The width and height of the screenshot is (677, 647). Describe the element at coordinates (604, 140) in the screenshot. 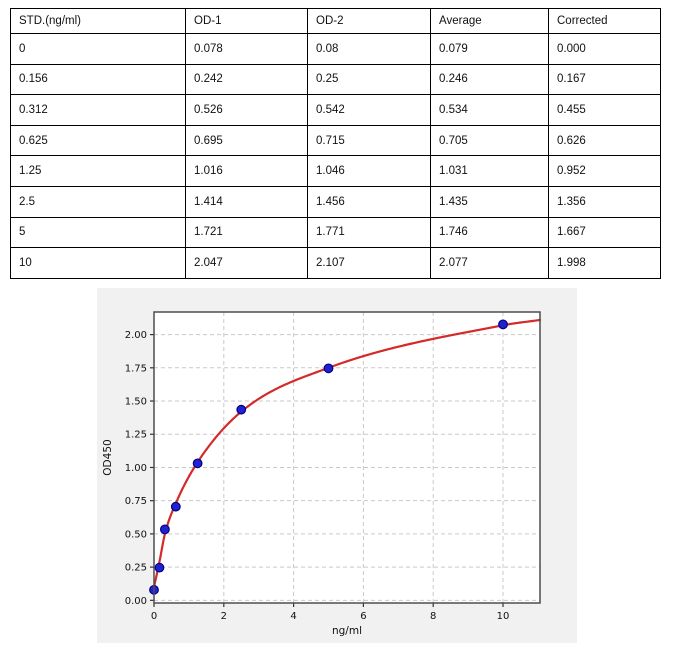

I see `table-cell: 0.626` at that location.